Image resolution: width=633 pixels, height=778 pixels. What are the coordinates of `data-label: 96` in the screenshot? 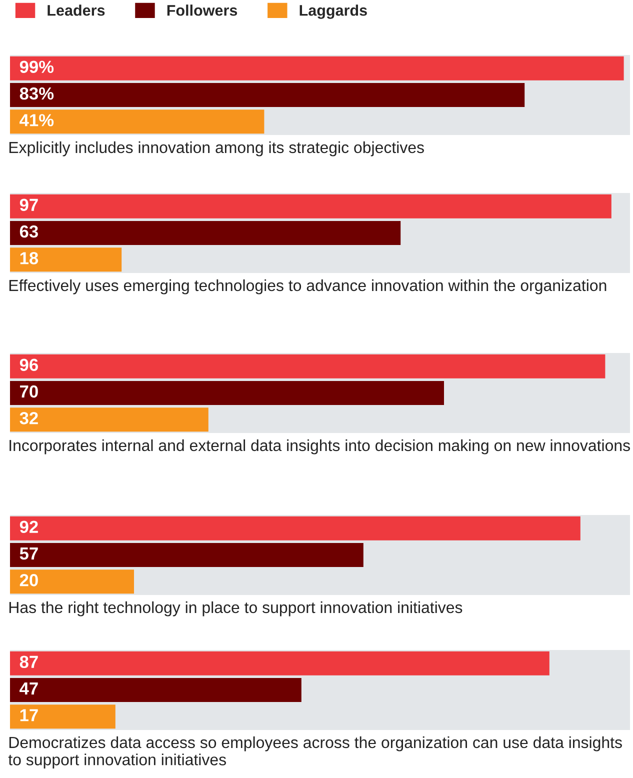 It's located at (29, 364).